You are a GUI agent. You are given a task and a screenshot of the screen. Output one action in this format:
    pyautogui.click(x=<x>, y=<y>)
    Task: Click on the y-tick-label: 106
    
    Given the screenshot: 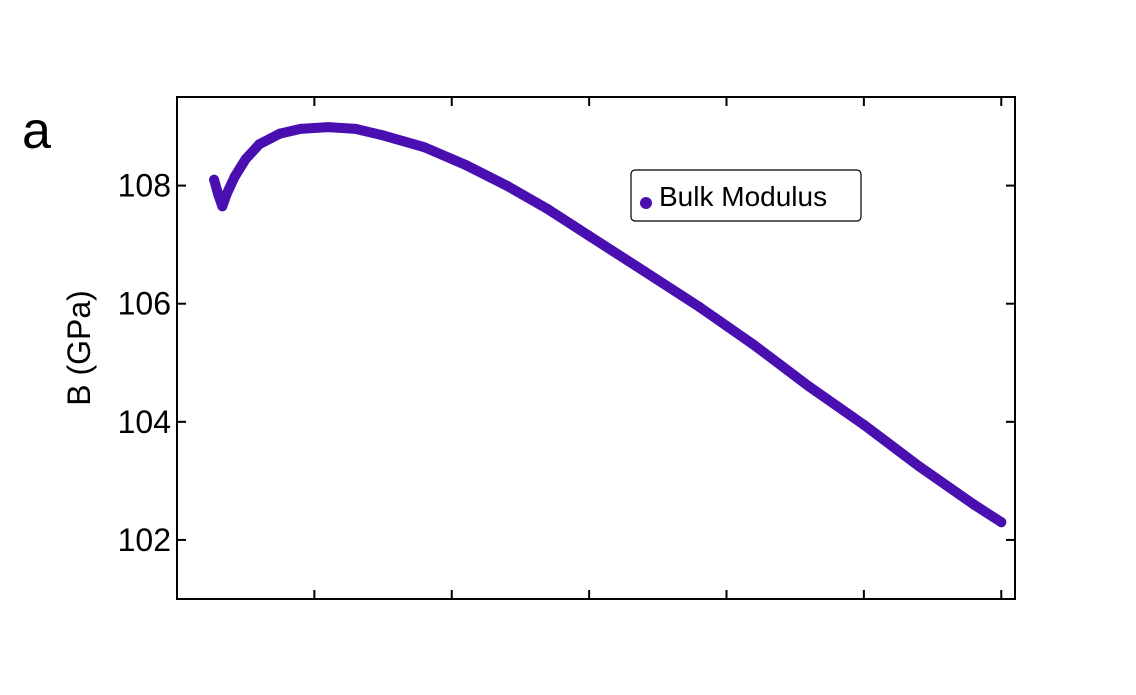 What is the action you would take?
    pyautogui.click(x=144, y=304)
    